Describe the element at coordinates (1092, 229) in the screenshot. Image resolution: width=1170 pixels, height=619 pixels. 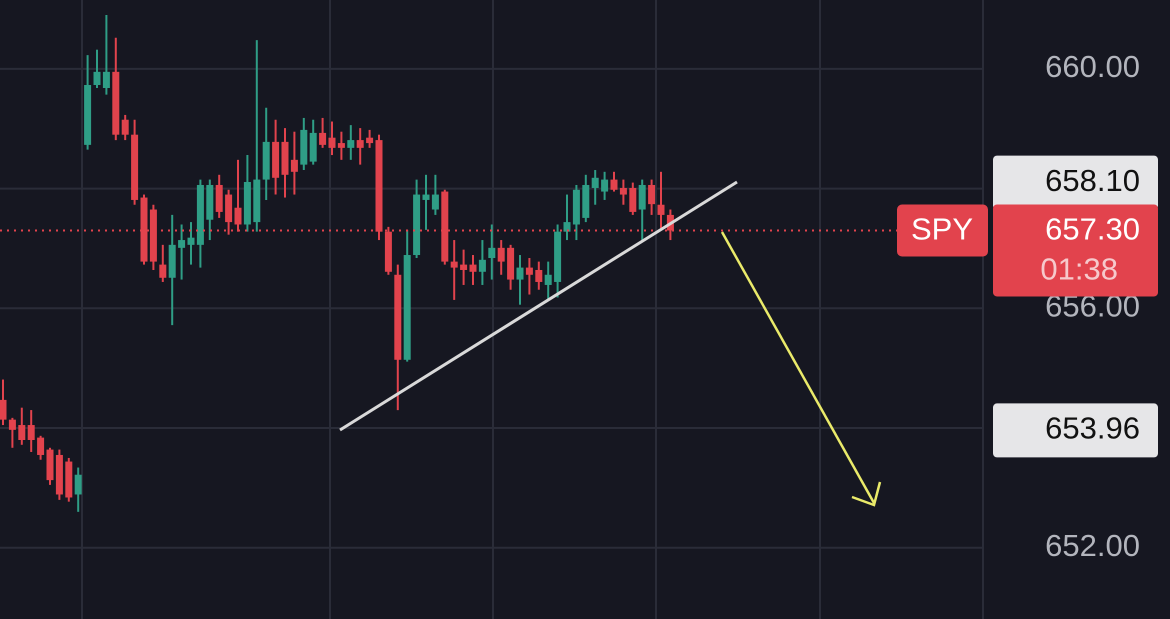
I see `last-price-label: 657.30` at that location.